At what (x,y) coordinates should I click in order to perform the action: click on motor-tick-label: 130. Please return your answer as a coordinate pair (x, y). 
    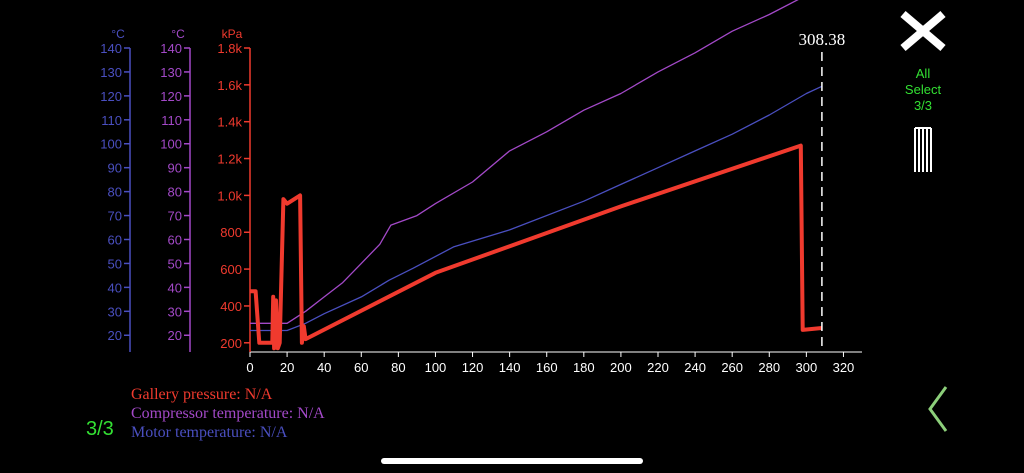
    Looking at the image, I should click on (111, 72).